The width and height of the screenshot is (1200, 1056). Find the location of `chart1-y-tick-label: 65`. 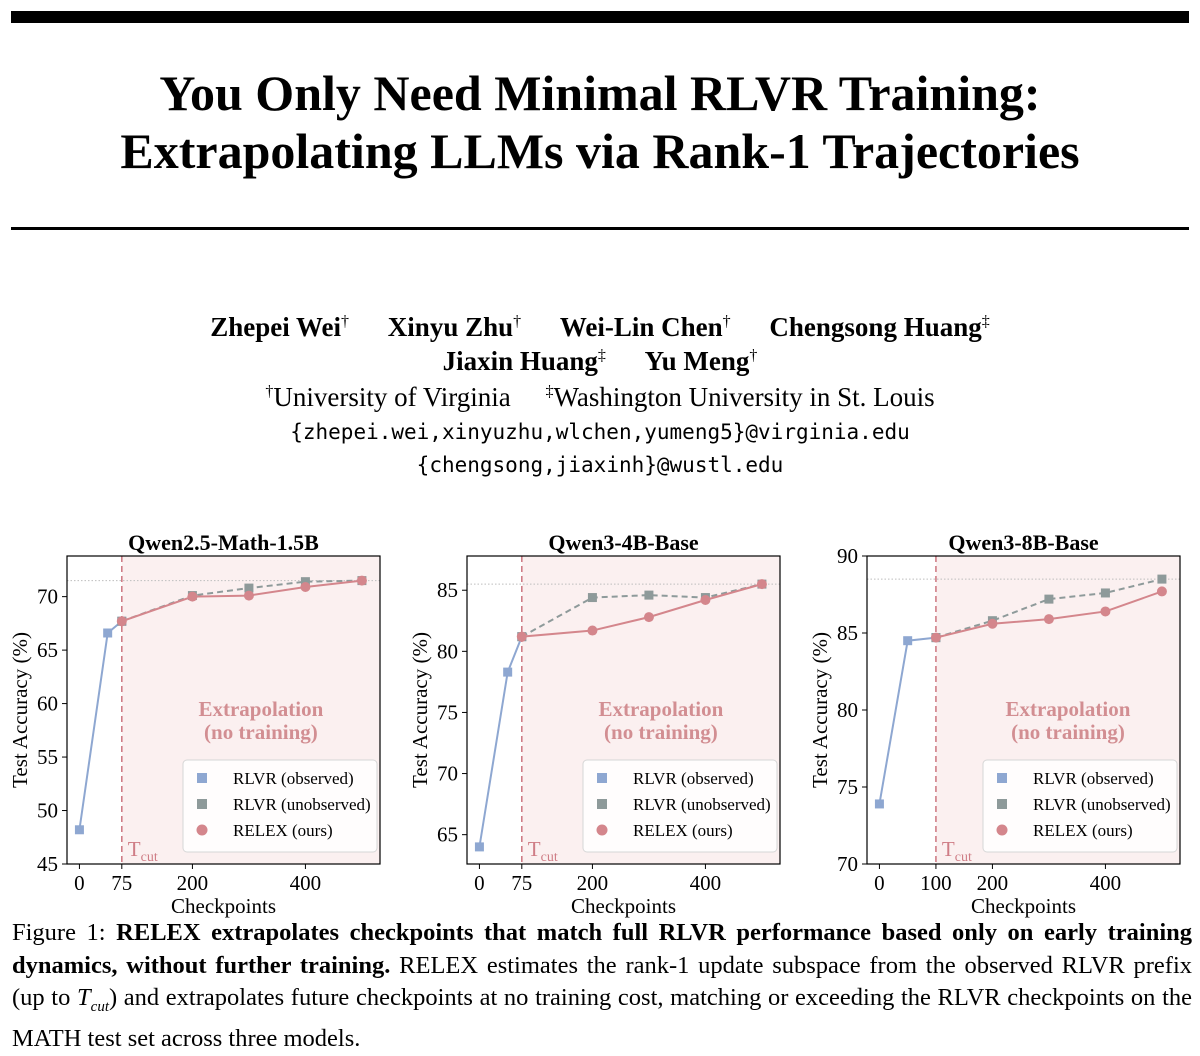

chart1-y-tick-label: 65 is located at coordinates (47, 650).